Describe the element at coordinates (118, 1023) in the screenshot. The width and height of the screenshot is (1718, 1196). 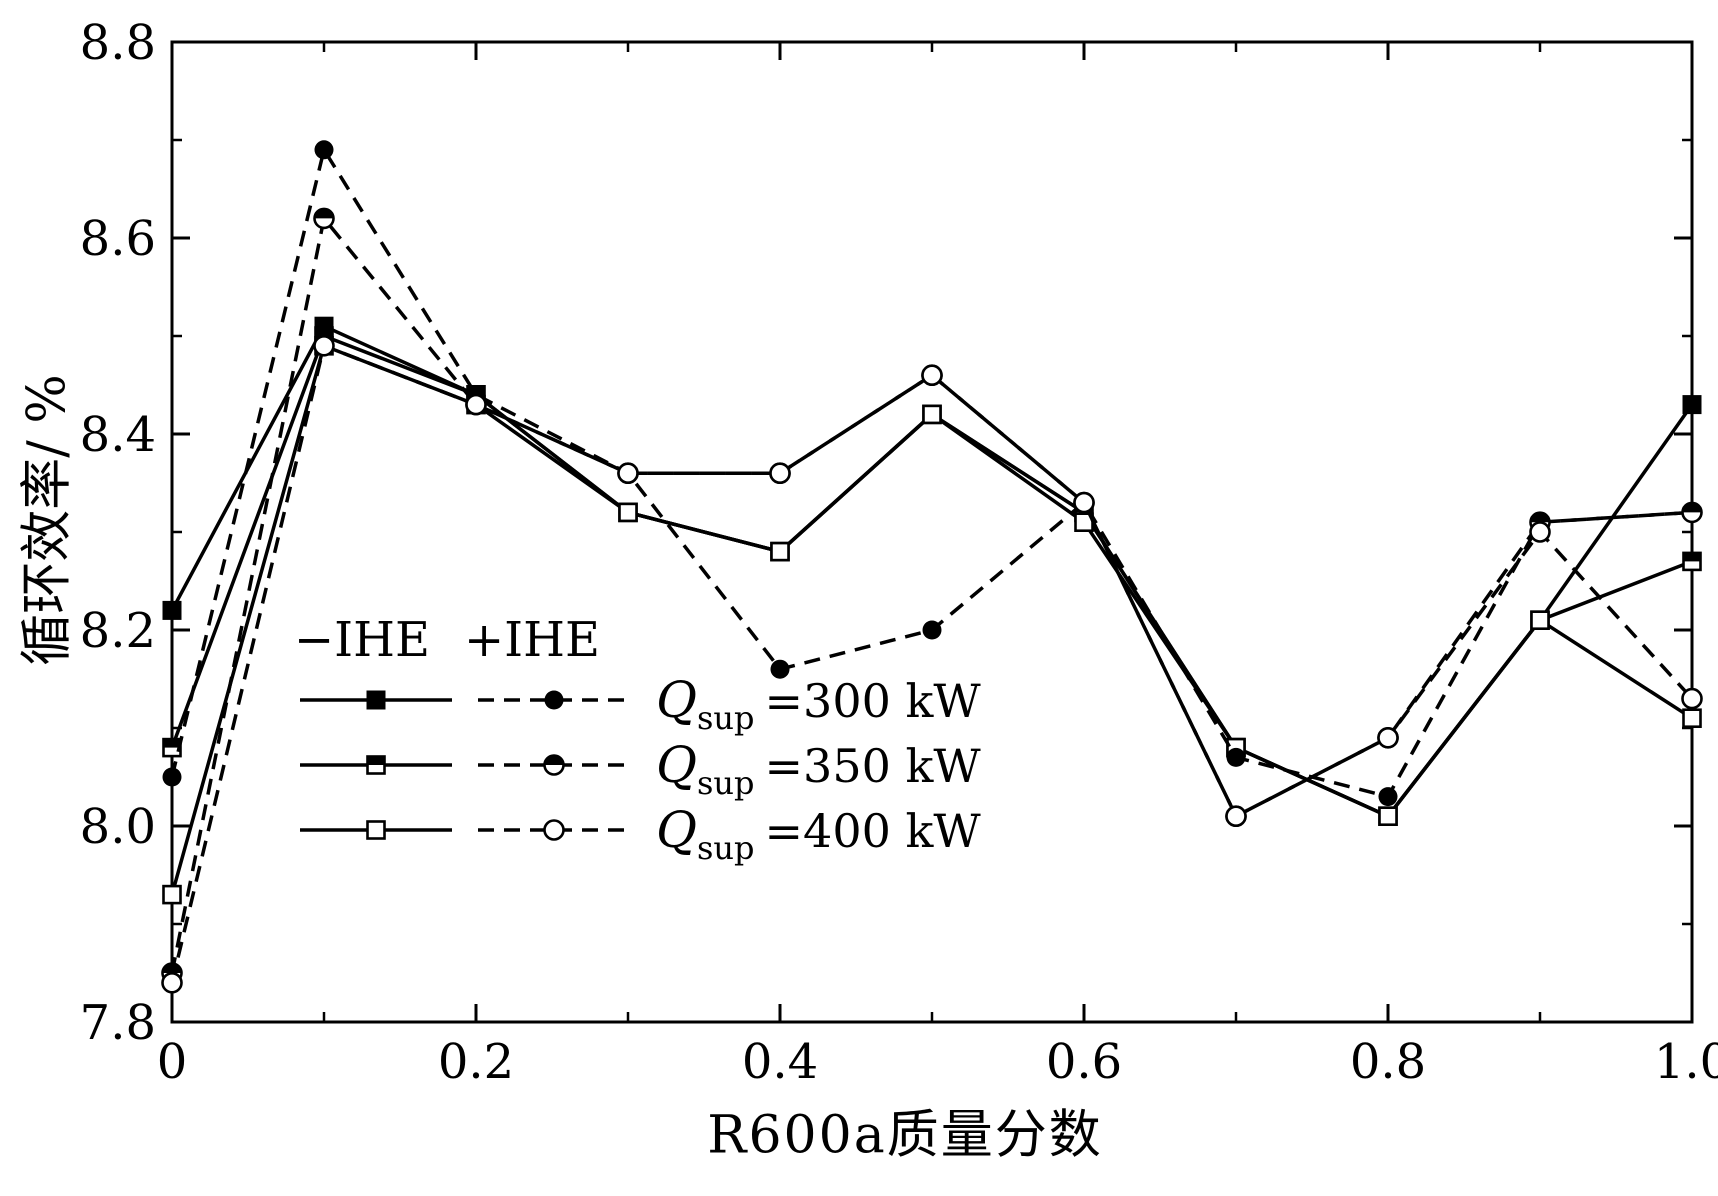
I see `y-tick-label: 7.8` at that location.